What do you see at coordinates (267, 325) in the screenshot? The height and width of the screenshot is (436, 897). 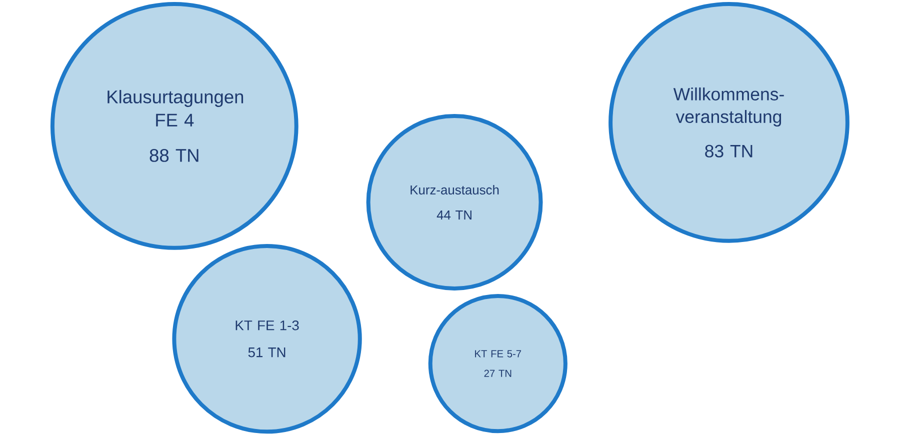 I see `category-label: KT FE 1-3` at bounding box center [267, 325].